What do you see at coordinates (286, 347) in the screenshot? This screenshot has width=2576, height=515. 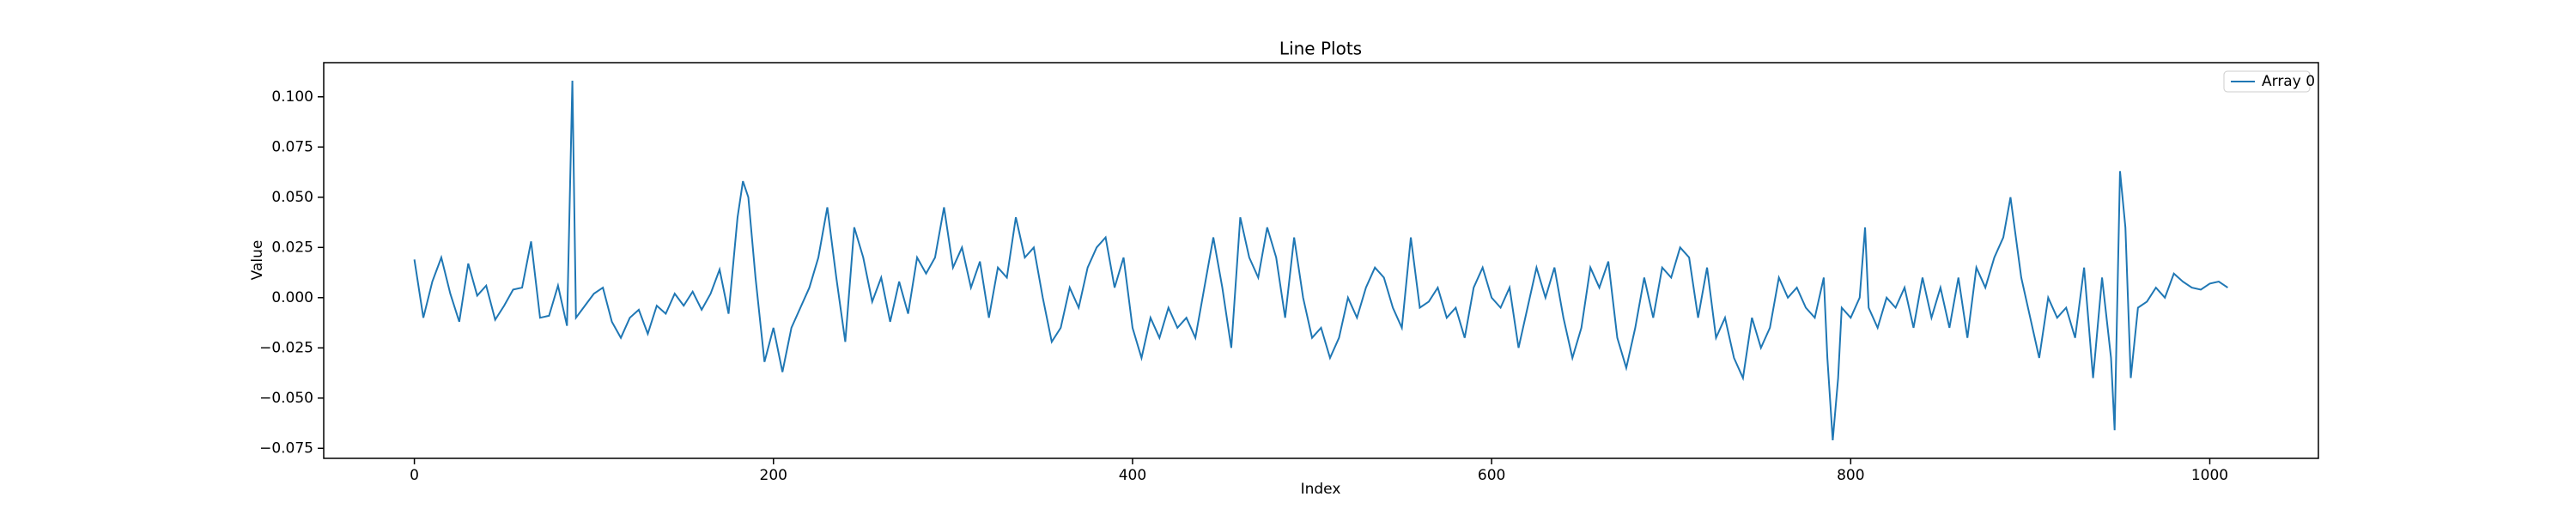 I see `y-tick-label: −0.025` at bounding box center [286, 347].